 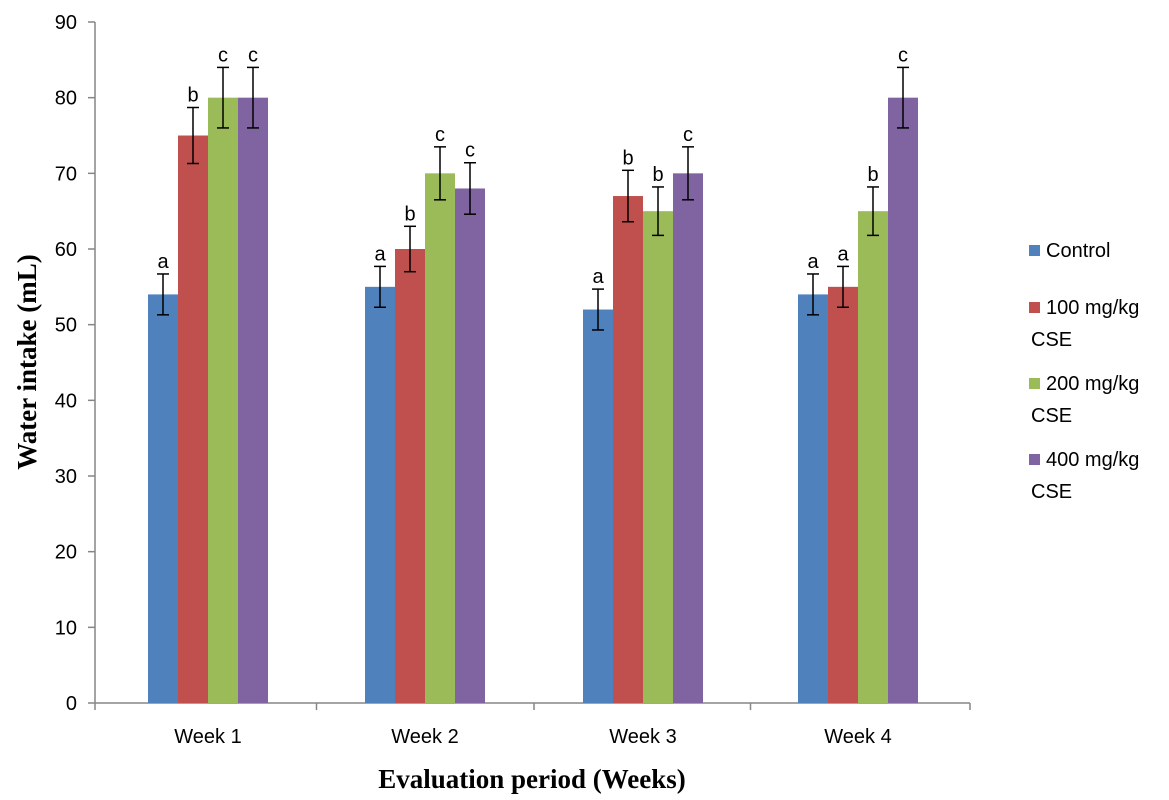 What do you see at coordinates (27, 361) in the screenshot?
I see `y-axis-title: Water intake (mL)` at bounding box center [27, 361].